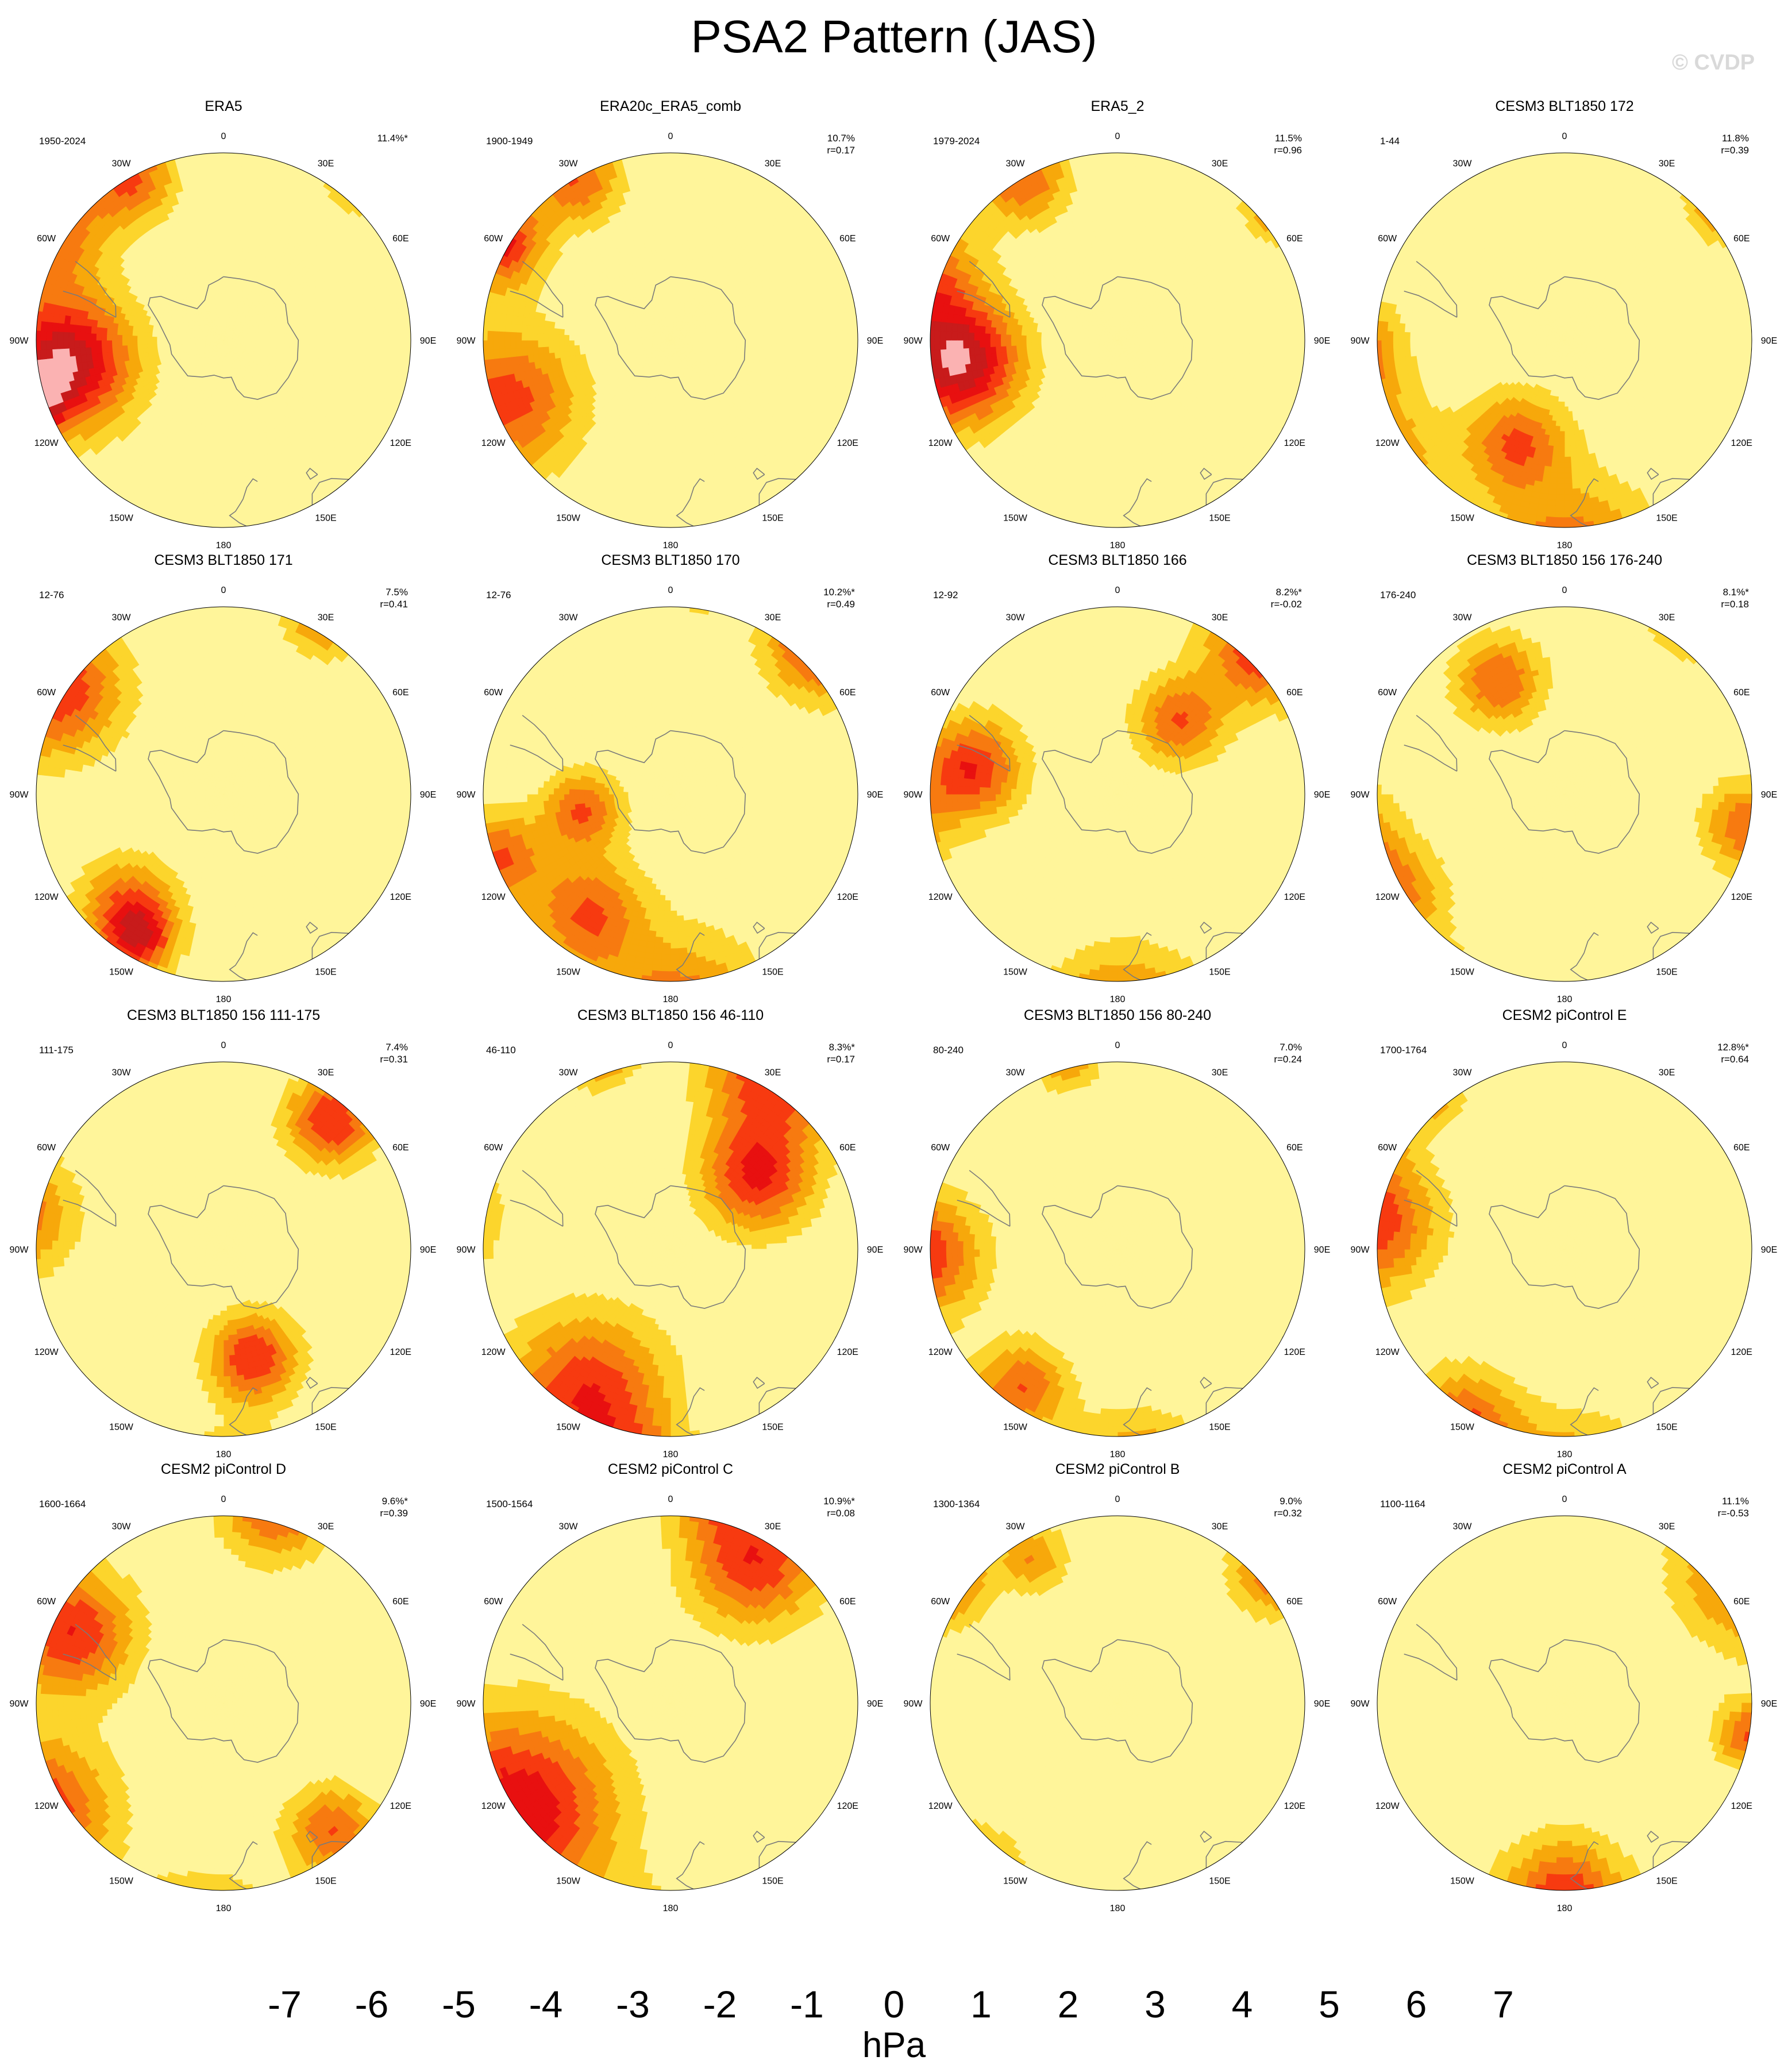 The image size is (1788, 2072). What do you see at coordinates (1155, 2004) in the screenshot?
I see `colorbar-tick-label: 3` at bounding box center [1155, 2004].